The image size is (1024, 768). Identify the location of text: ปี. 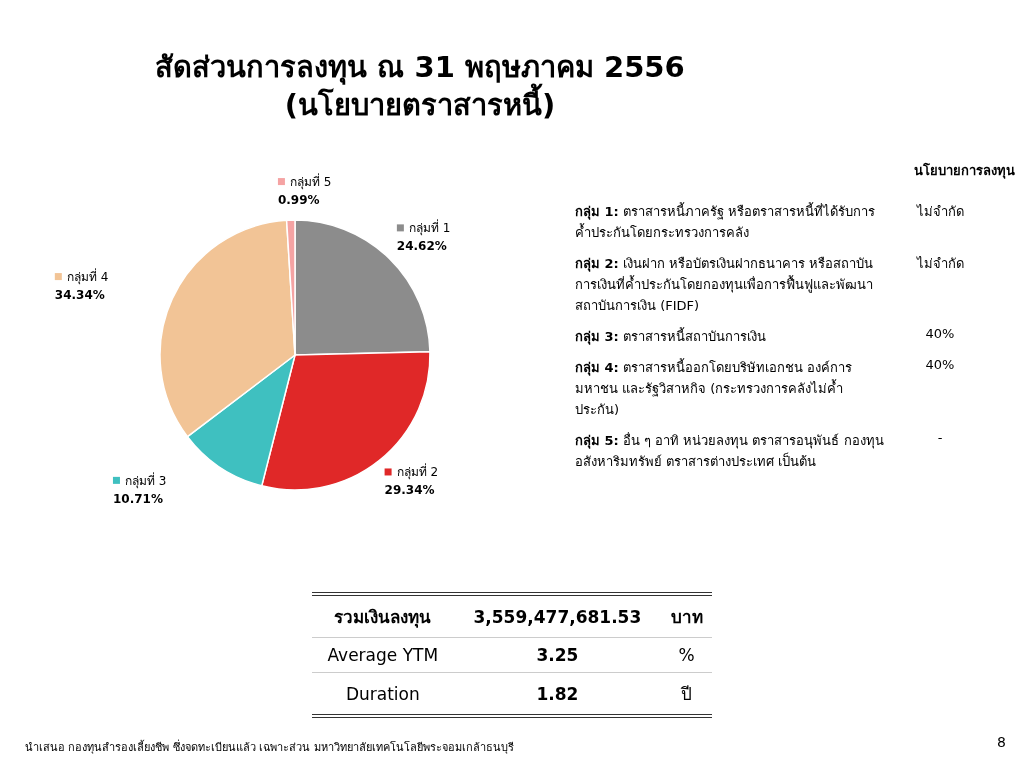
(686, 694).